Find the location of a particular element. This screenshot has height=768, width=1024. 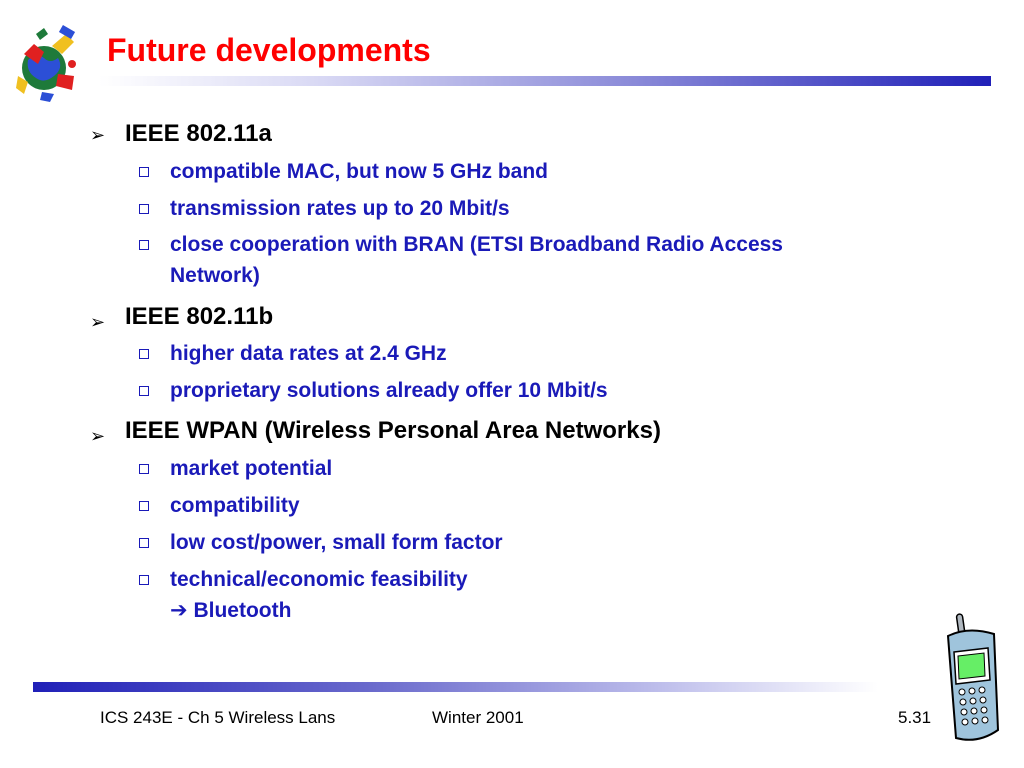

globe-telecom-clipart-icon is located at coordinates (46, 63).